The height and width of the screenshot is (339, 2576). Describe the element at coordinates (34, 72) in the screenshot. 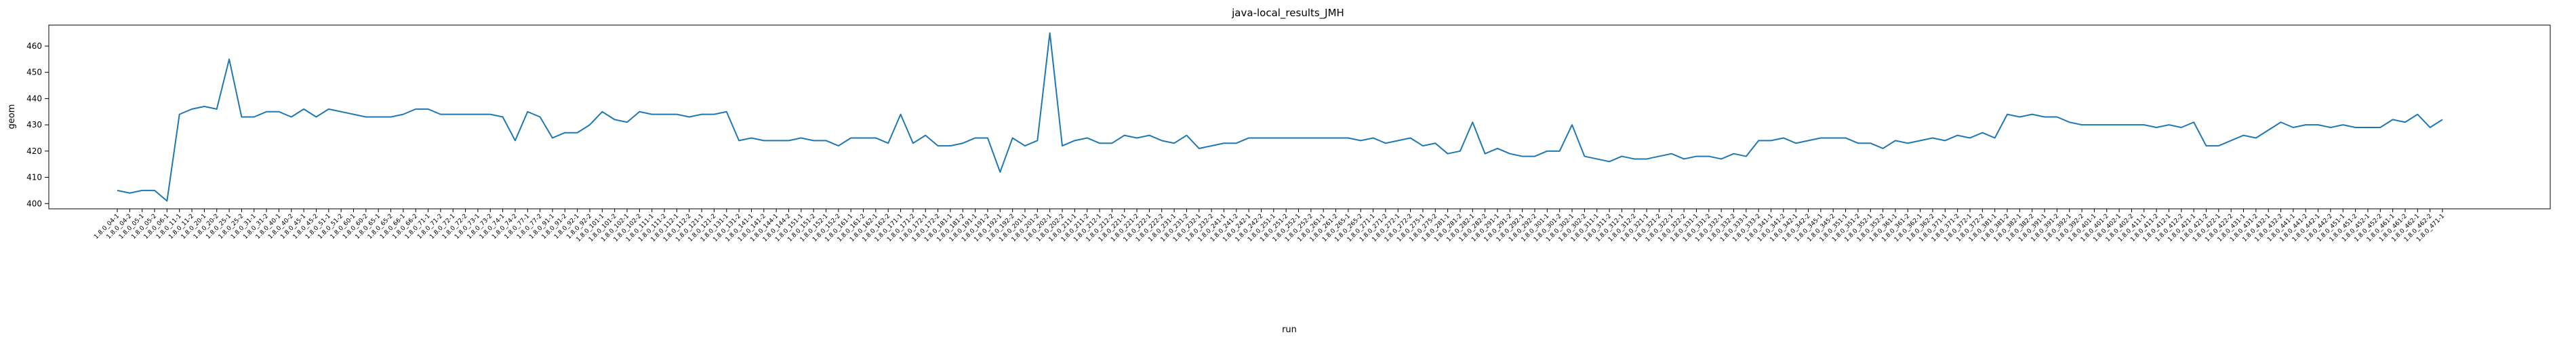

I see `y-tick-label: 450` at that location.